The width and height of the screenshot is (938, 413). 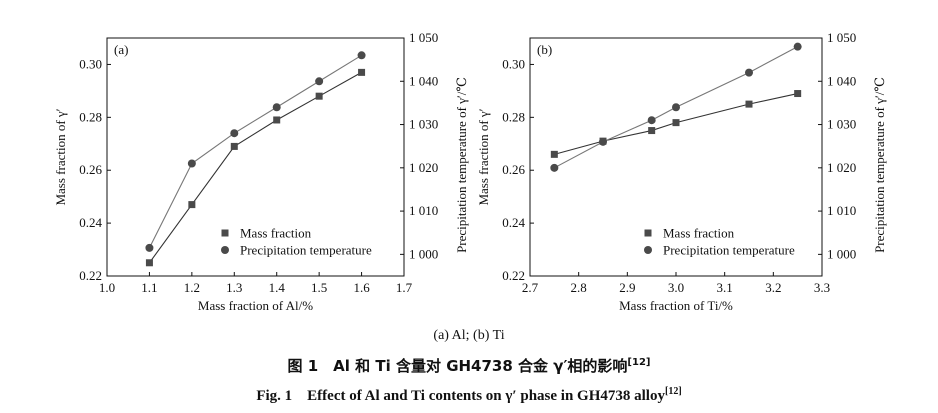 I want to click on chart-a-x-tick-label: 1.6, so click(x=361, y=287).